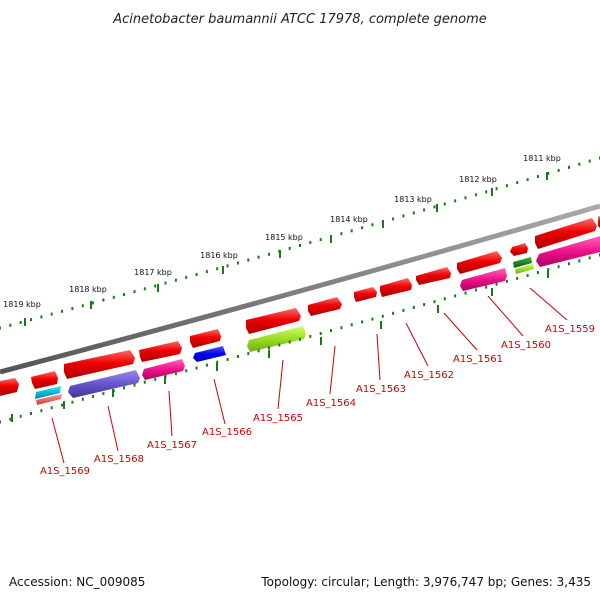 This screenshot has width=600, height=600. Describe the element at coordinates (172, 445) in the screenshot. I see `gene-label: A1S_1567` at that location.